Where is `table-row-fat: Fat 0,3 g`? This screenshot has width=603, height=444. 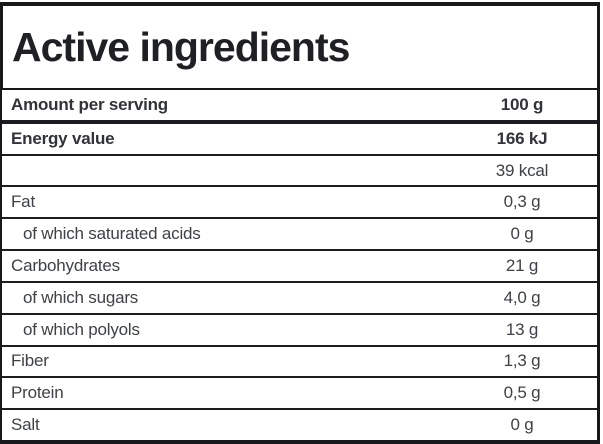
table-row-fat: Fat 0,3 g is located at coordinates (299, 203).